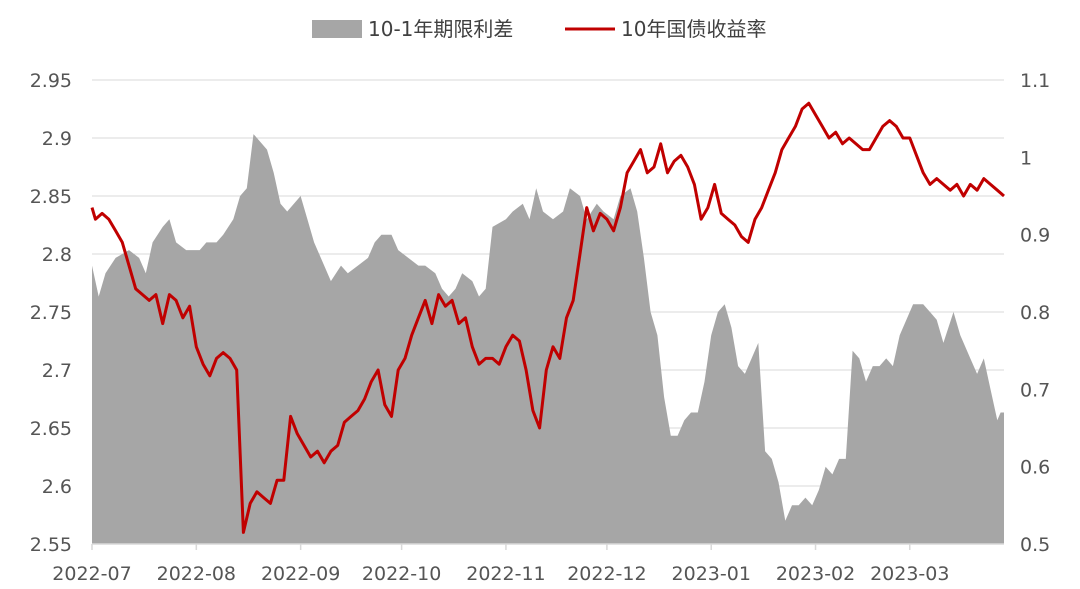 The image size is (1080, 589). I want to click on y-left-tick-label: 2.7, so click(57, 371).